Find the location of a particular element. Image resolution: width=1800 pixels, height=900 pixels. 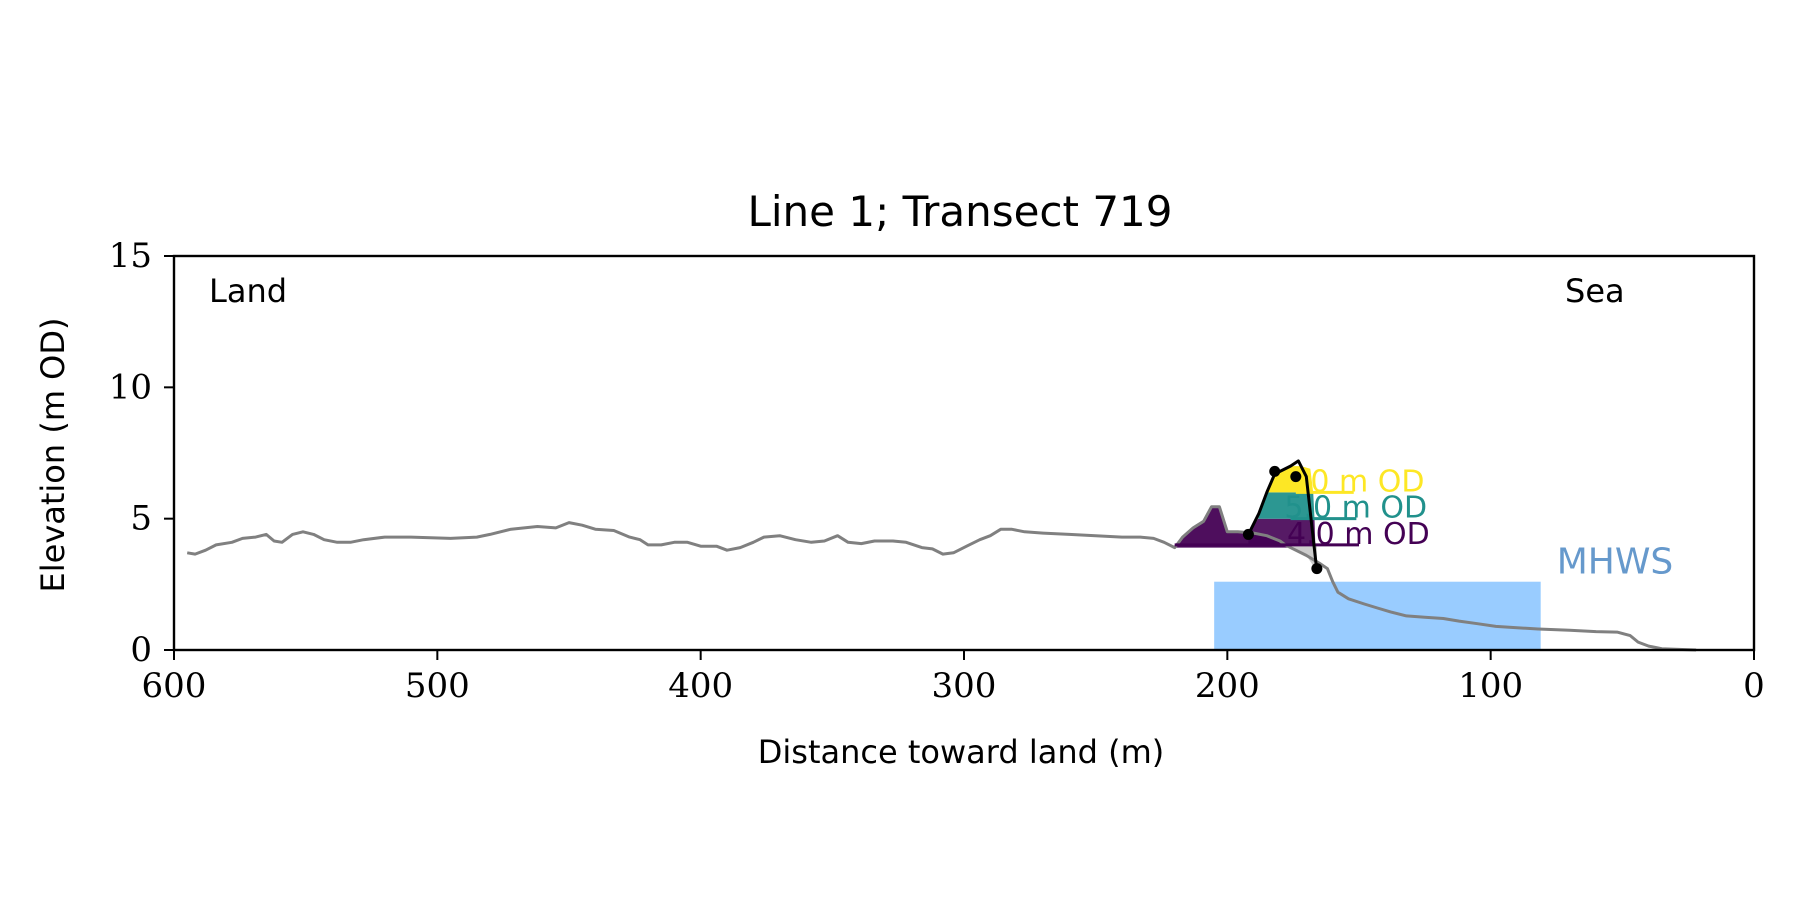

x-tick-label-200: 200 is located at coordinates (1227, 686).